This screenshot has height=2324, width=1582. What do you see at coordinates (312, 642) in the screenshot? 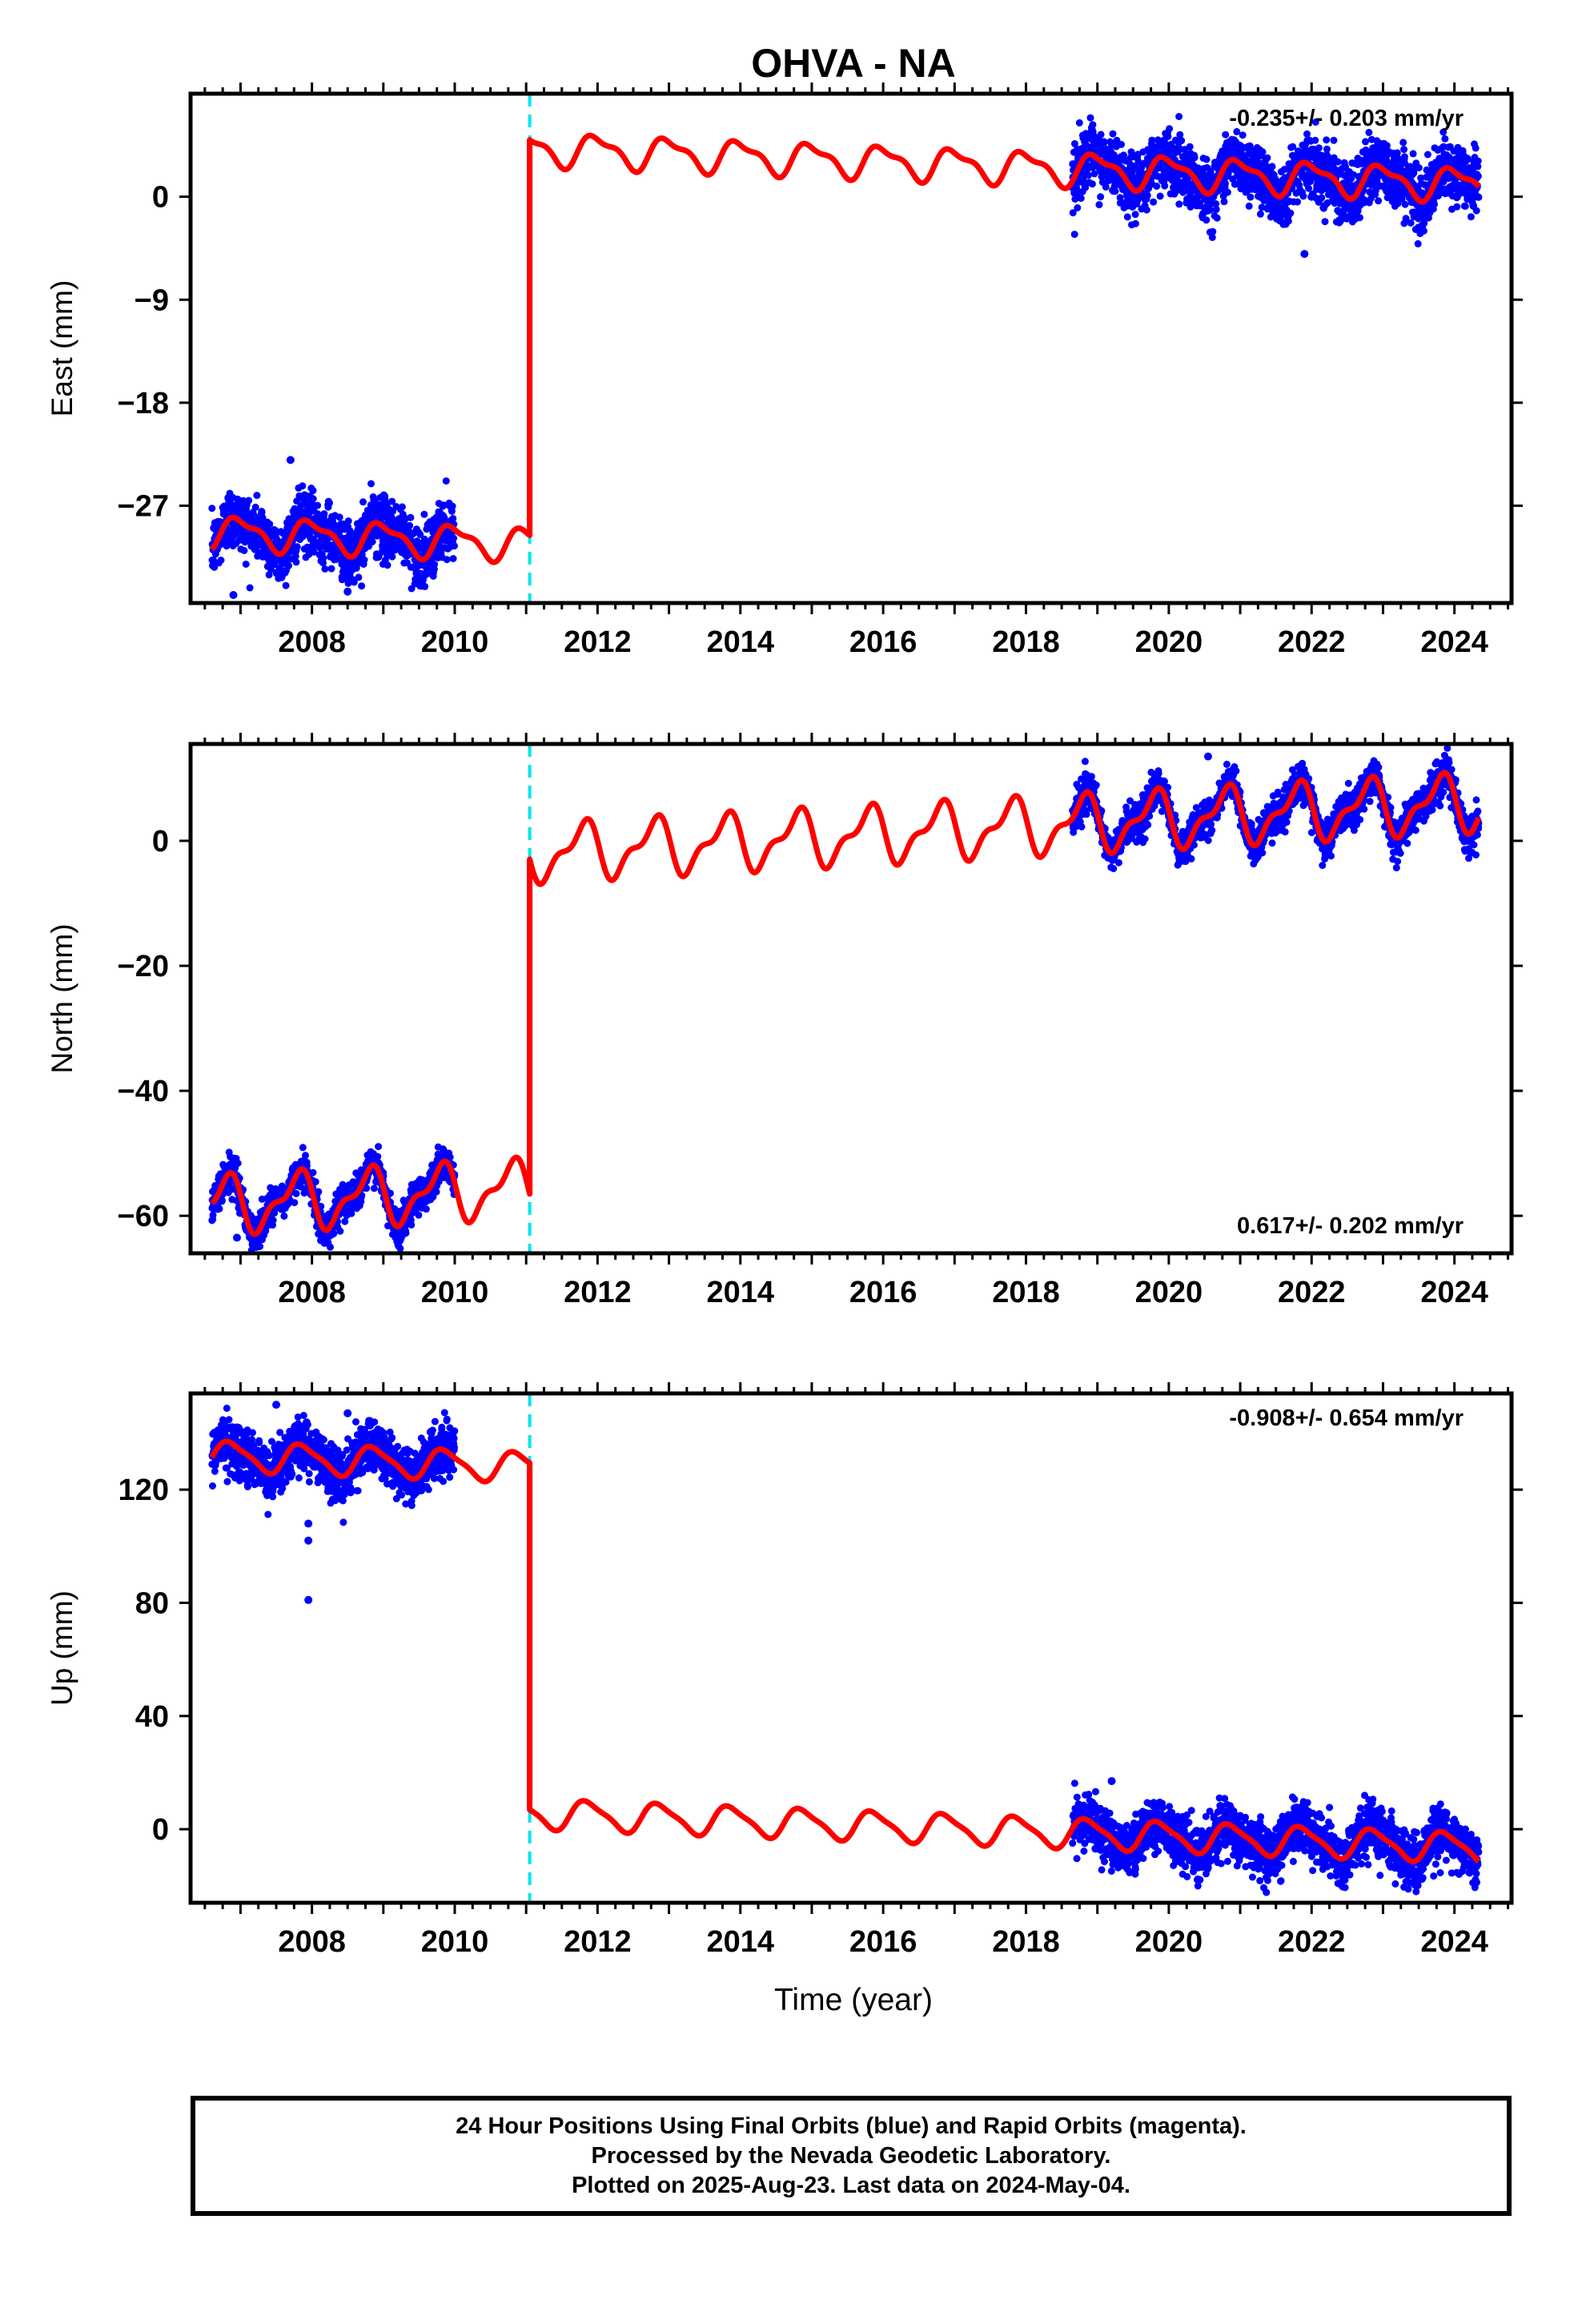
I see `x-tick-label: 2008` at bounding box center [312, 642].